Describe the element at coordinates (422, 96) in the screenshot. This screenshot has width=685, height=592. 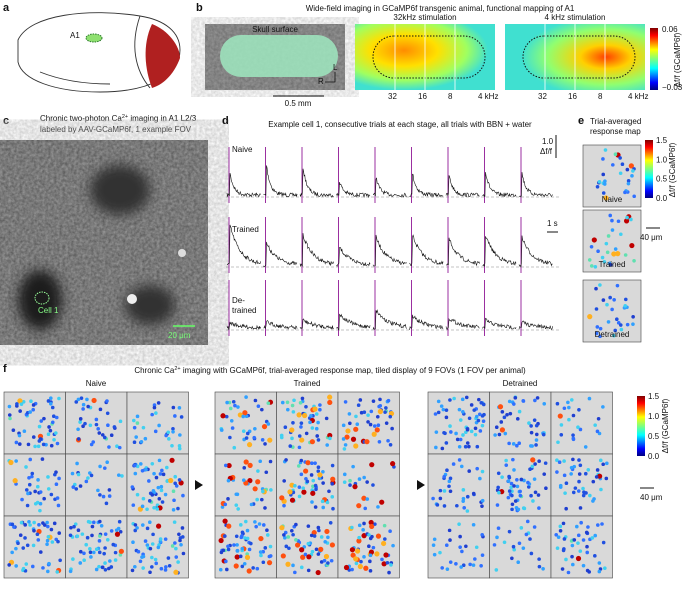
I see `freq-label: 16` at that location.